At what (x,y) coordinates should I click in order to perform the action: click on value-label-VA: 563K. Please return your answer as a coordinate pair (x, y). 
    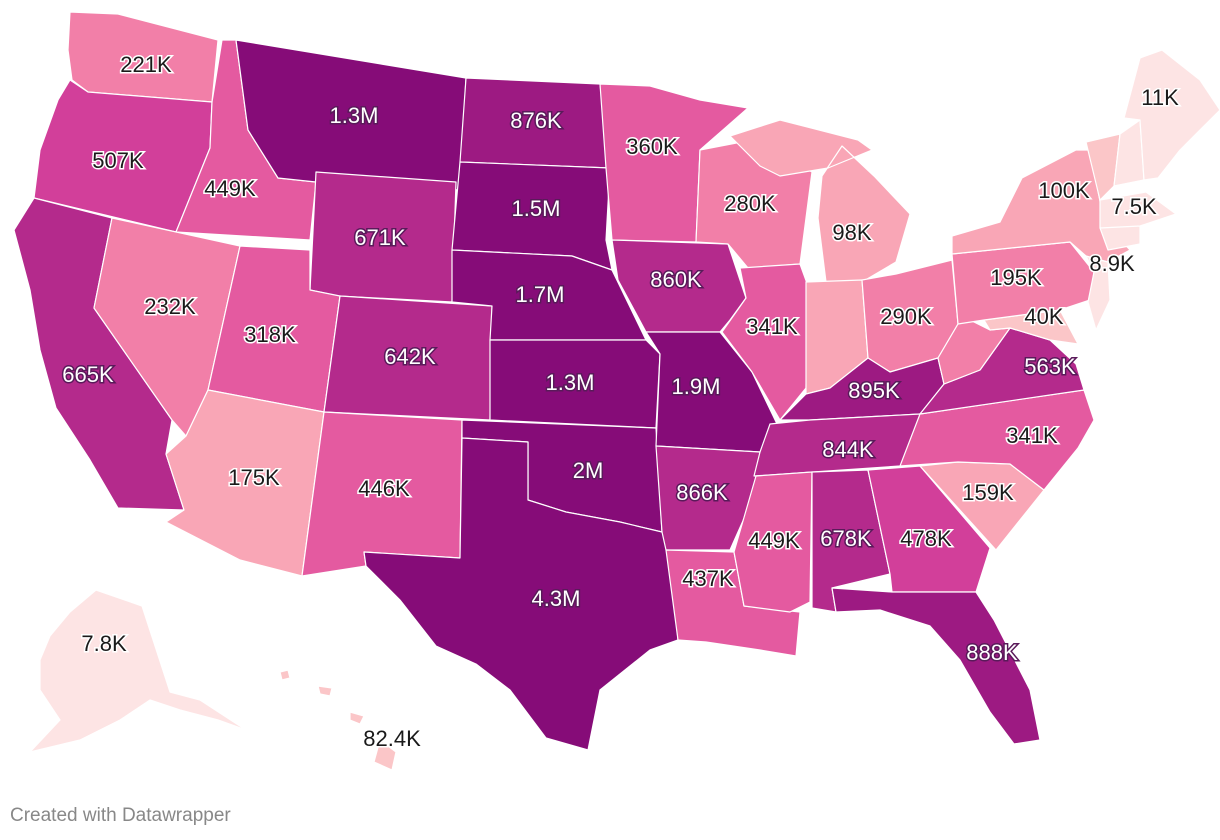
    Looking at the image, I should click on (1050, 366).